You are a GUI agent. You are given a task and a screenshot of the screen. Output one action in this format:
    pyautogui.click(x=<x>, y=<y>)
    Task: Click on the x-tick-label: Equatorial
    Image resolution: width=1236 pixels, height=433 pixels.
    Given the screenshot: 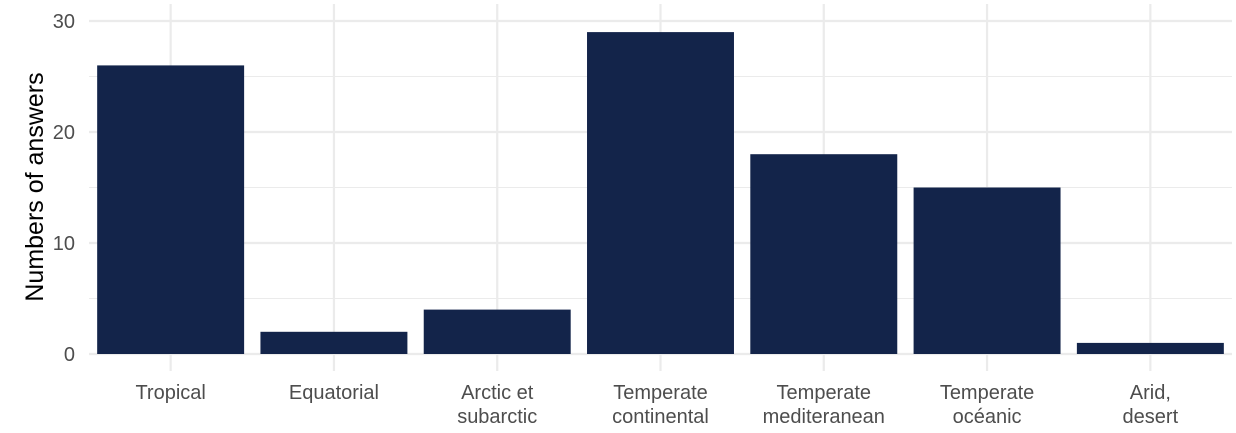 What is the action you would take?
    pyautogui.click(x=334, y=393)
    